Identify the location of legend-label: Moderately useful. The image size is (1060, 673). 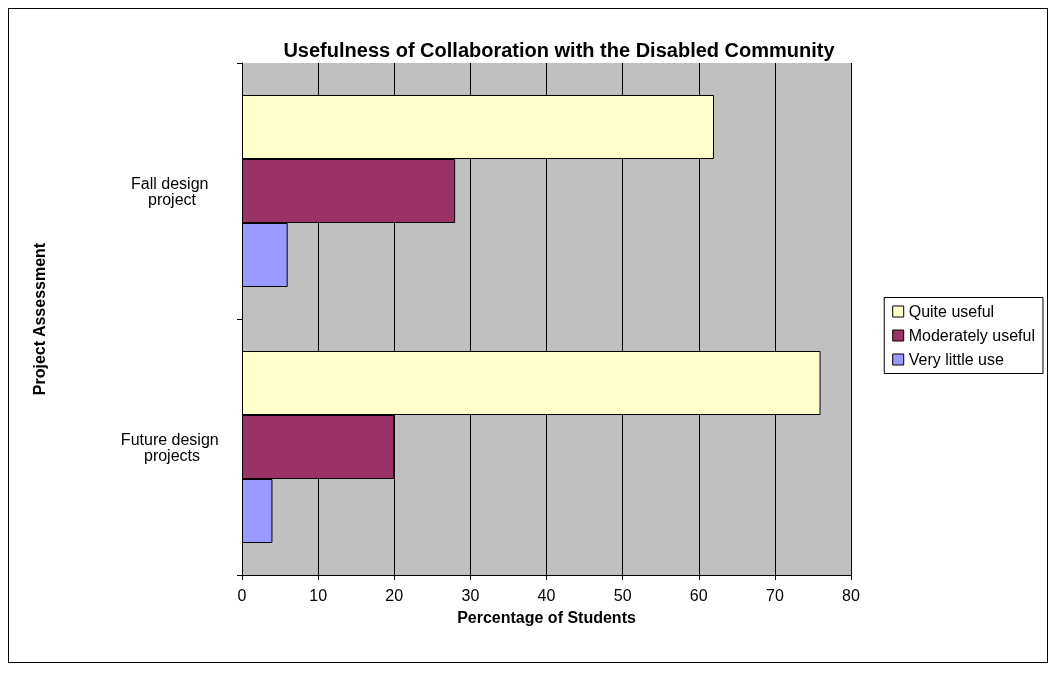
(972, 335).